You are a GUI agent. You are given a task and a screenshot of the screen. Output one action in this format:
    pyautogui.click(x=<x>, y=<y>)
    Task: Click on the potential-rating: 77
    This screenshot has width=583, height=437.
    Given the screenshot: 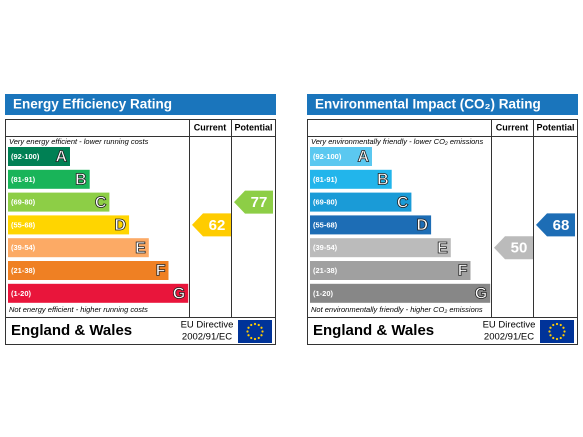 What is the action you would take?
    pyautogui.click(x=259, y=202)
    